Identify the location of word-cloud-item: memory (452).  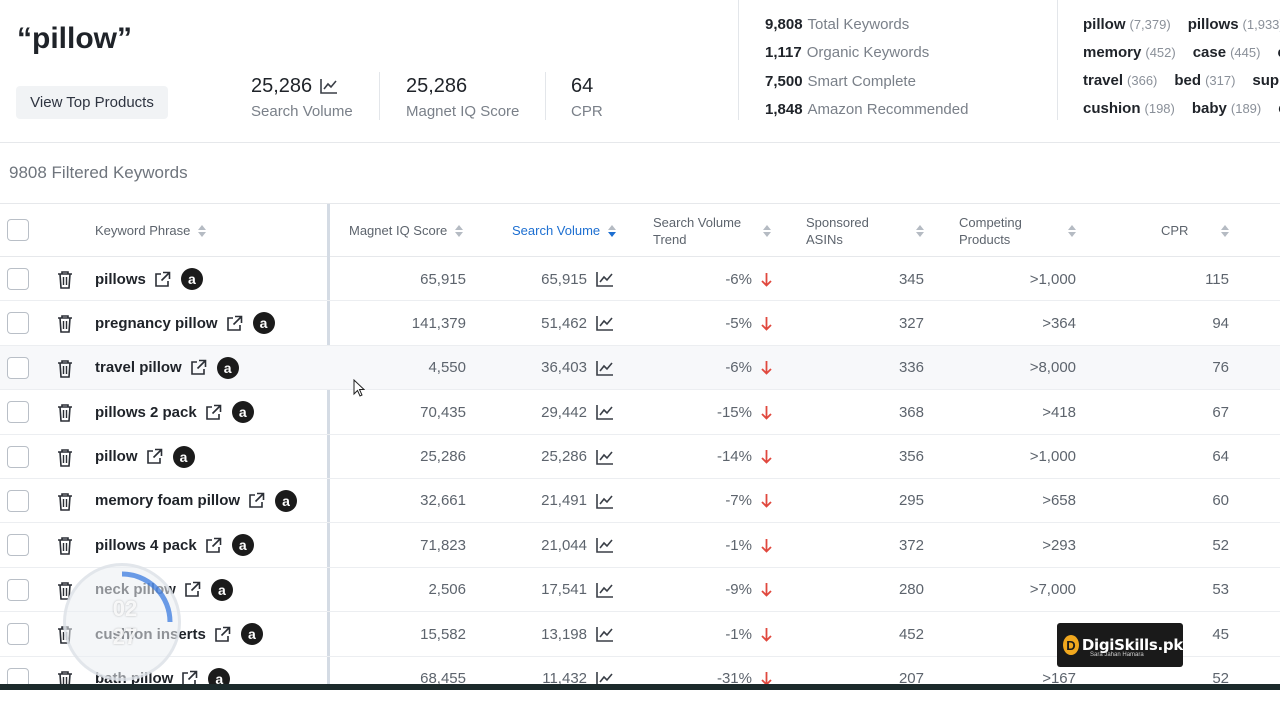
(1129, 52).